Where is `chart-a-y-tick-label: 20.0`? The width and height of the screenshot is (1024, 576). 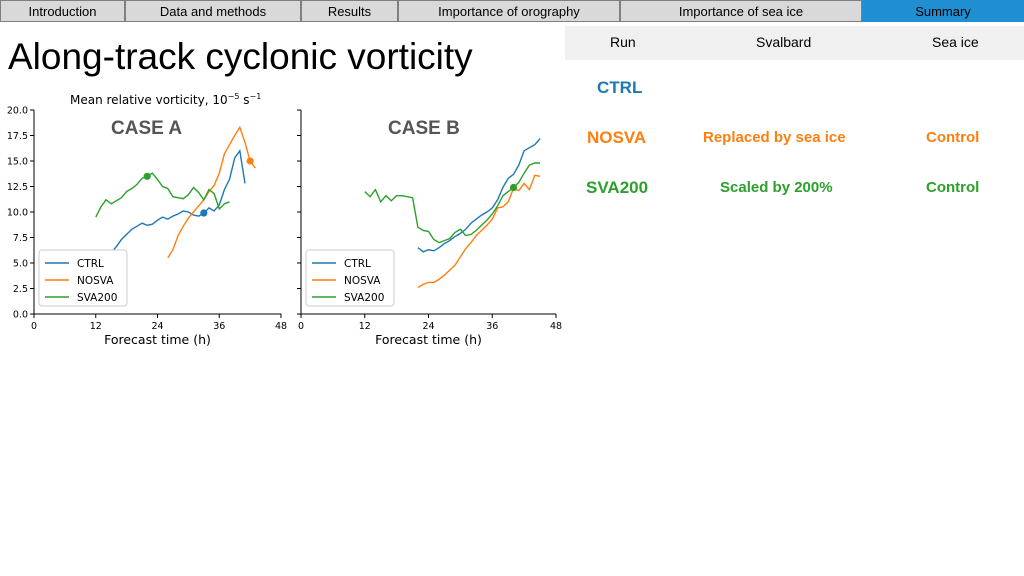
chart-a-y-tick-label: 20.0 is located at coordinates (17, 111).